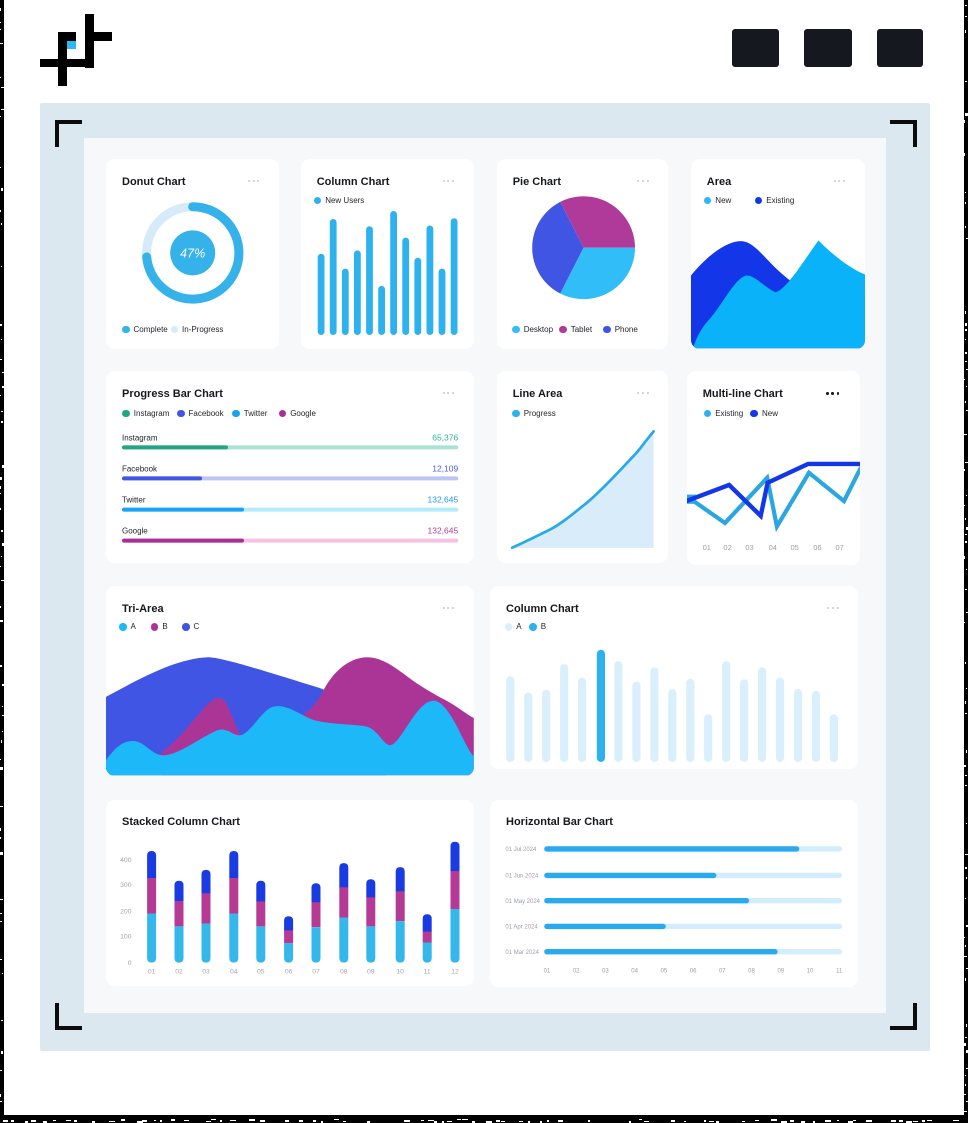  What do you see at coordinates (139, 469) in the screenshot?
I see `svg-text: Facebook` at bounding box center [139, 469].